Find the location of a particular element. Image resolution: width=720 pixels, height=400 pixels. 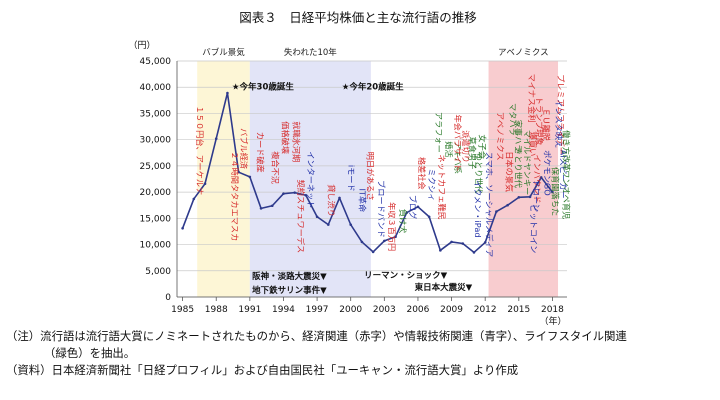

buzzword-label: トランプ現象 is located at coordinates (540, 121).